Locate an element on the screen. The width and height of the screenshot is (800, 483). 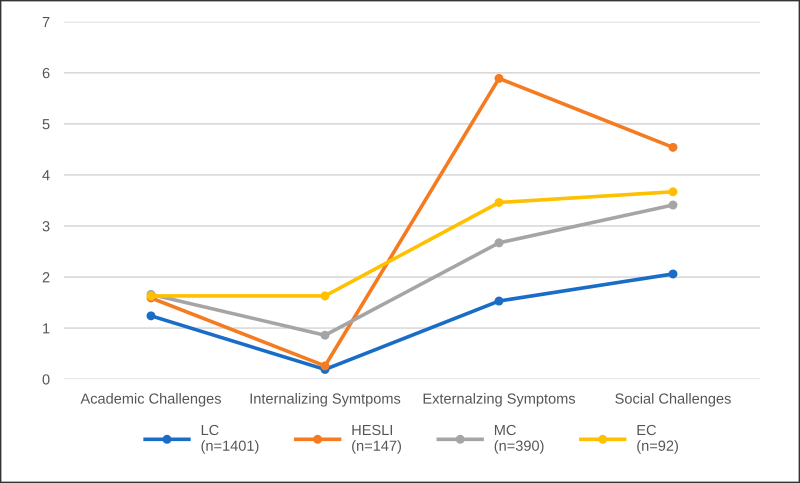
y-tick-label: 5 is located at coordinates (46, 124).